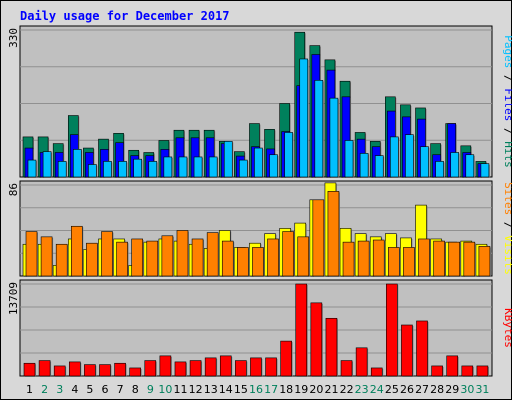  What do you see at coordinates (29, 389) in the screenshot?
I see `x-tick-label-1: 1` at bounding box center [29, 389].